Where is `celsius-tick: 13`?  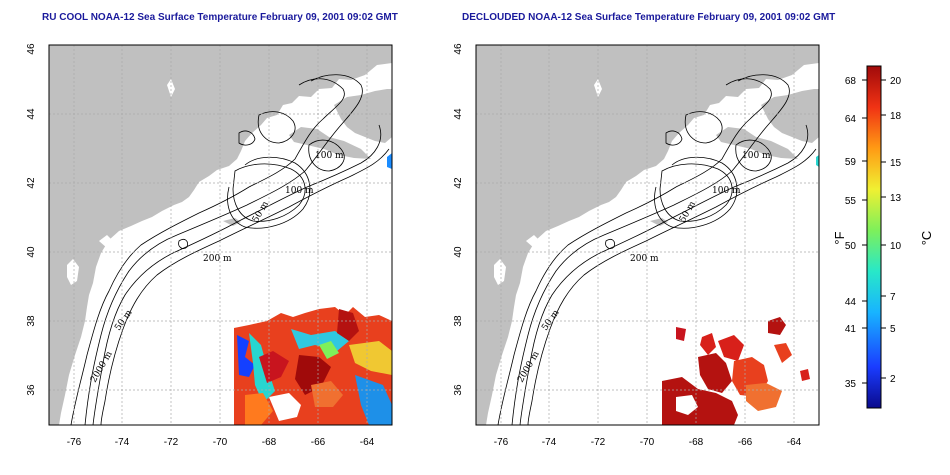 celsius-tick: 13 is located at coordinates (896, 198).